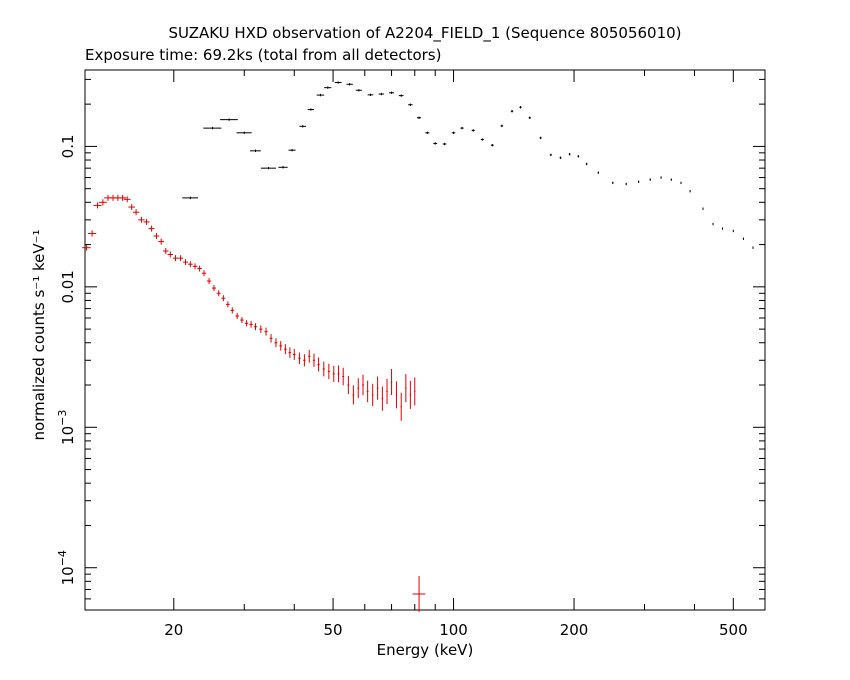 The image size is (850, 680). Describe the element at coordinates (333, 630) in the screenshot. I see `x-tick-label: 50` at that location.